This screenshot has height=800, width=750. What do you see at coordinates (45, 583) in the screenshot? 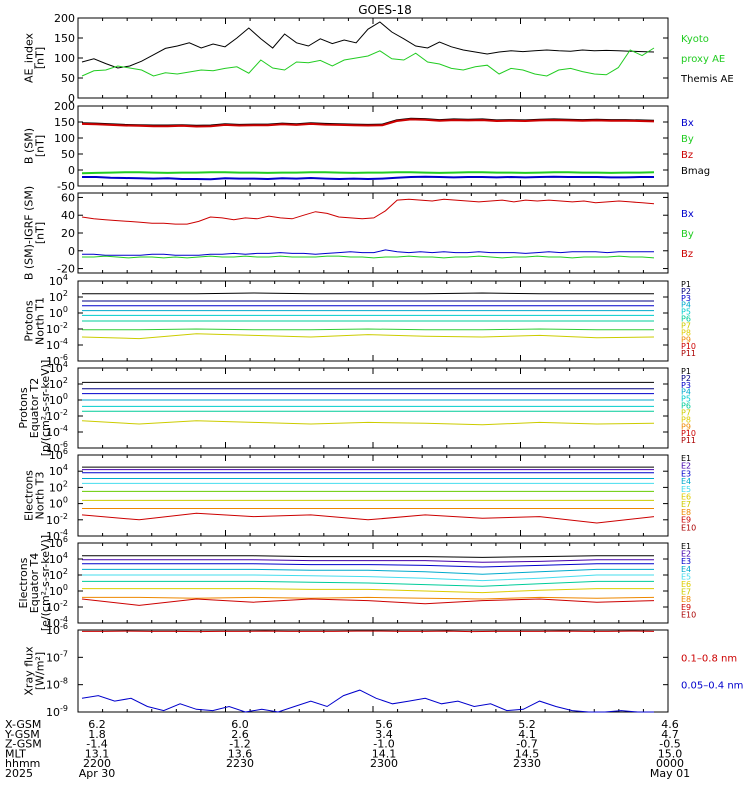
I see `y-axis-label: [e/(cm²-s-sr-keV)]` at bounding box center [45, 583].